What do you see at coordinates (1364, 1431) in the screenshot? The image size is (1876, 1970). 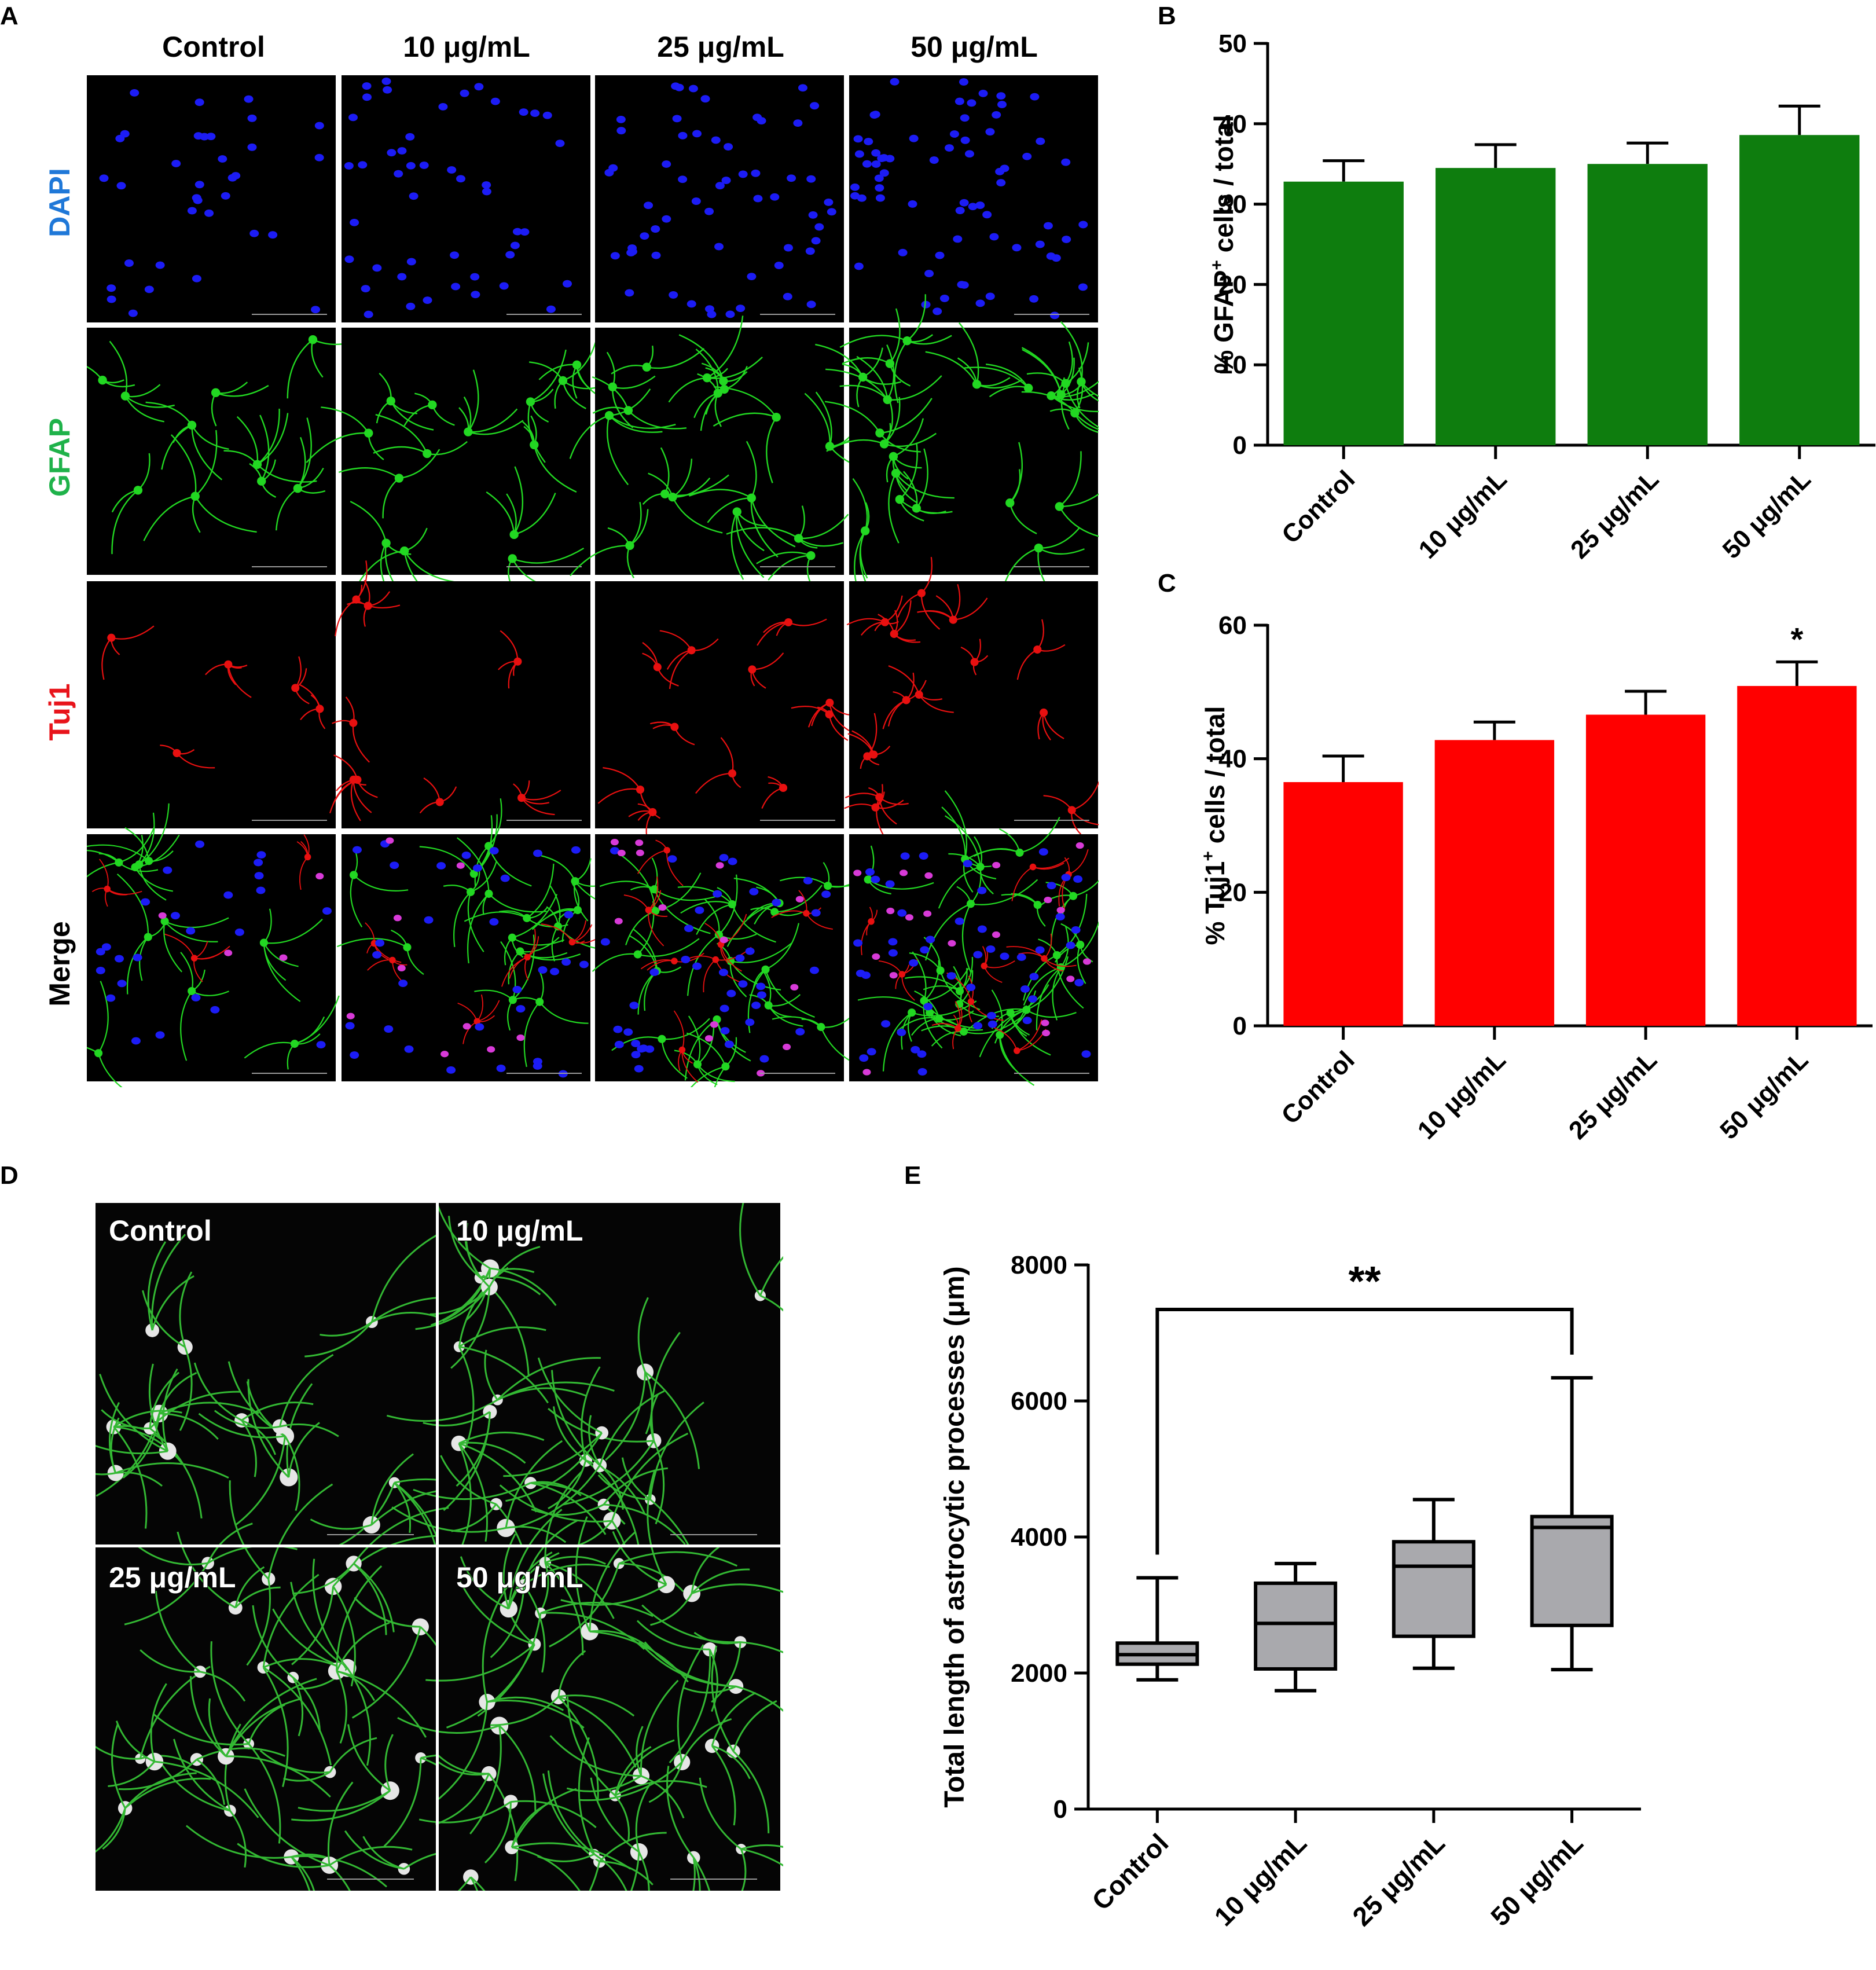 I see `chart-e-significance-bracket` at bounding box center [1364, 1431].